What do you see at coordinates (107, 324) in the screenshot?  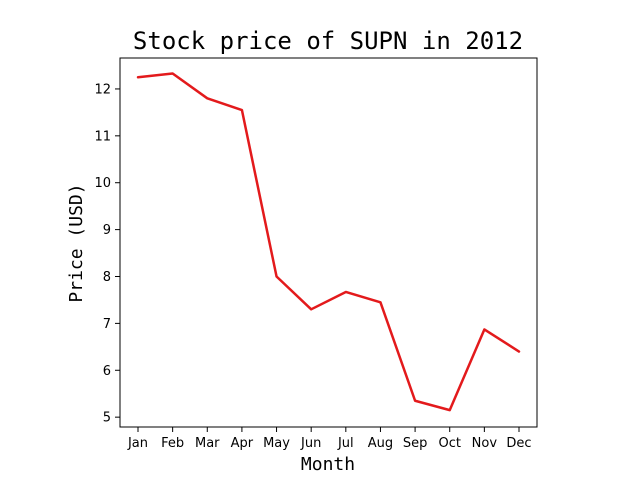 I see `y-tick-label: 7` at bounding box center [107, 324].